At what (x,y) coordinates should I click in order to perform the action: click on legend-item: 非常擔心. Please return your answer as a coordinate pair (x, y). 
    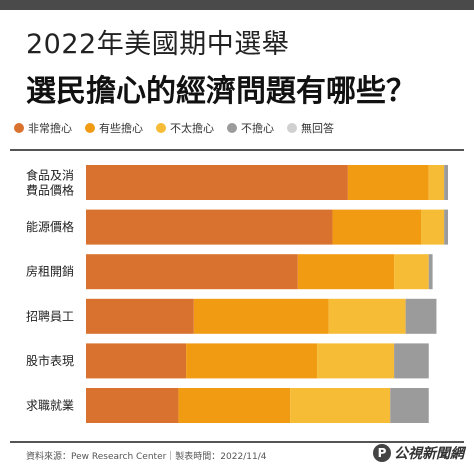
    Looking at the image, I should click on (43, 128).